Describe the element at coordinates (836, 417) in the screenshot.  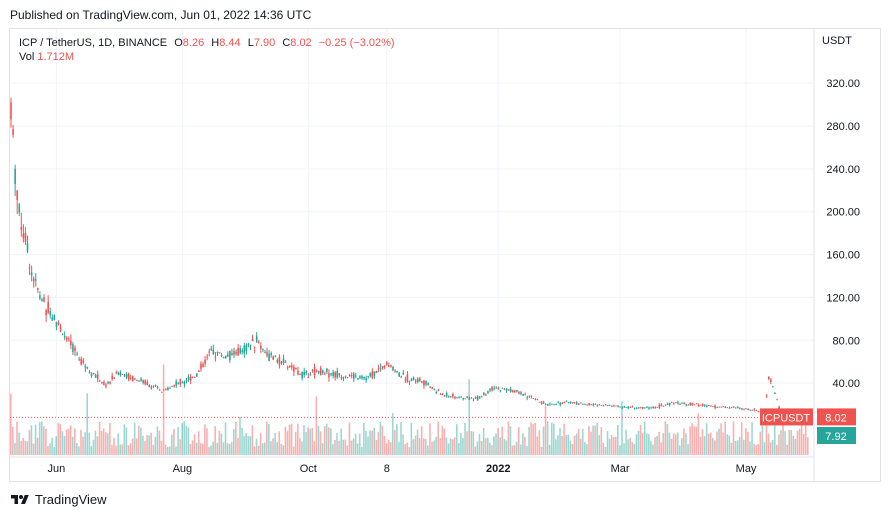
I see `last-price-tag-bg` at that location.